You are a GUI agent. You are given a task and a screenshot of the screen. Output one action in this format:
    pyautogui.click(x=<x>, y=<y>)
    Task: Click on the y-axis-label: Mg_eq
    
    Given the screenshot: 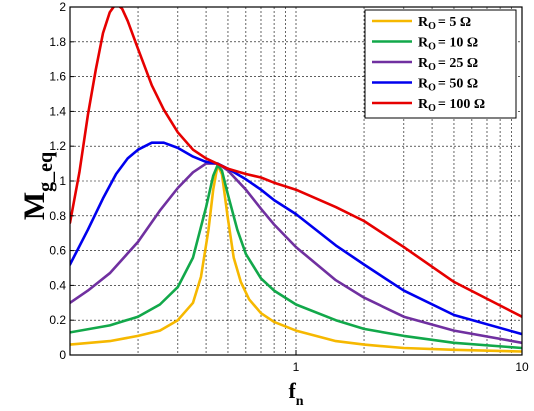 What is the action you would take?
    pyautogui.click(x=37, y=186)
    